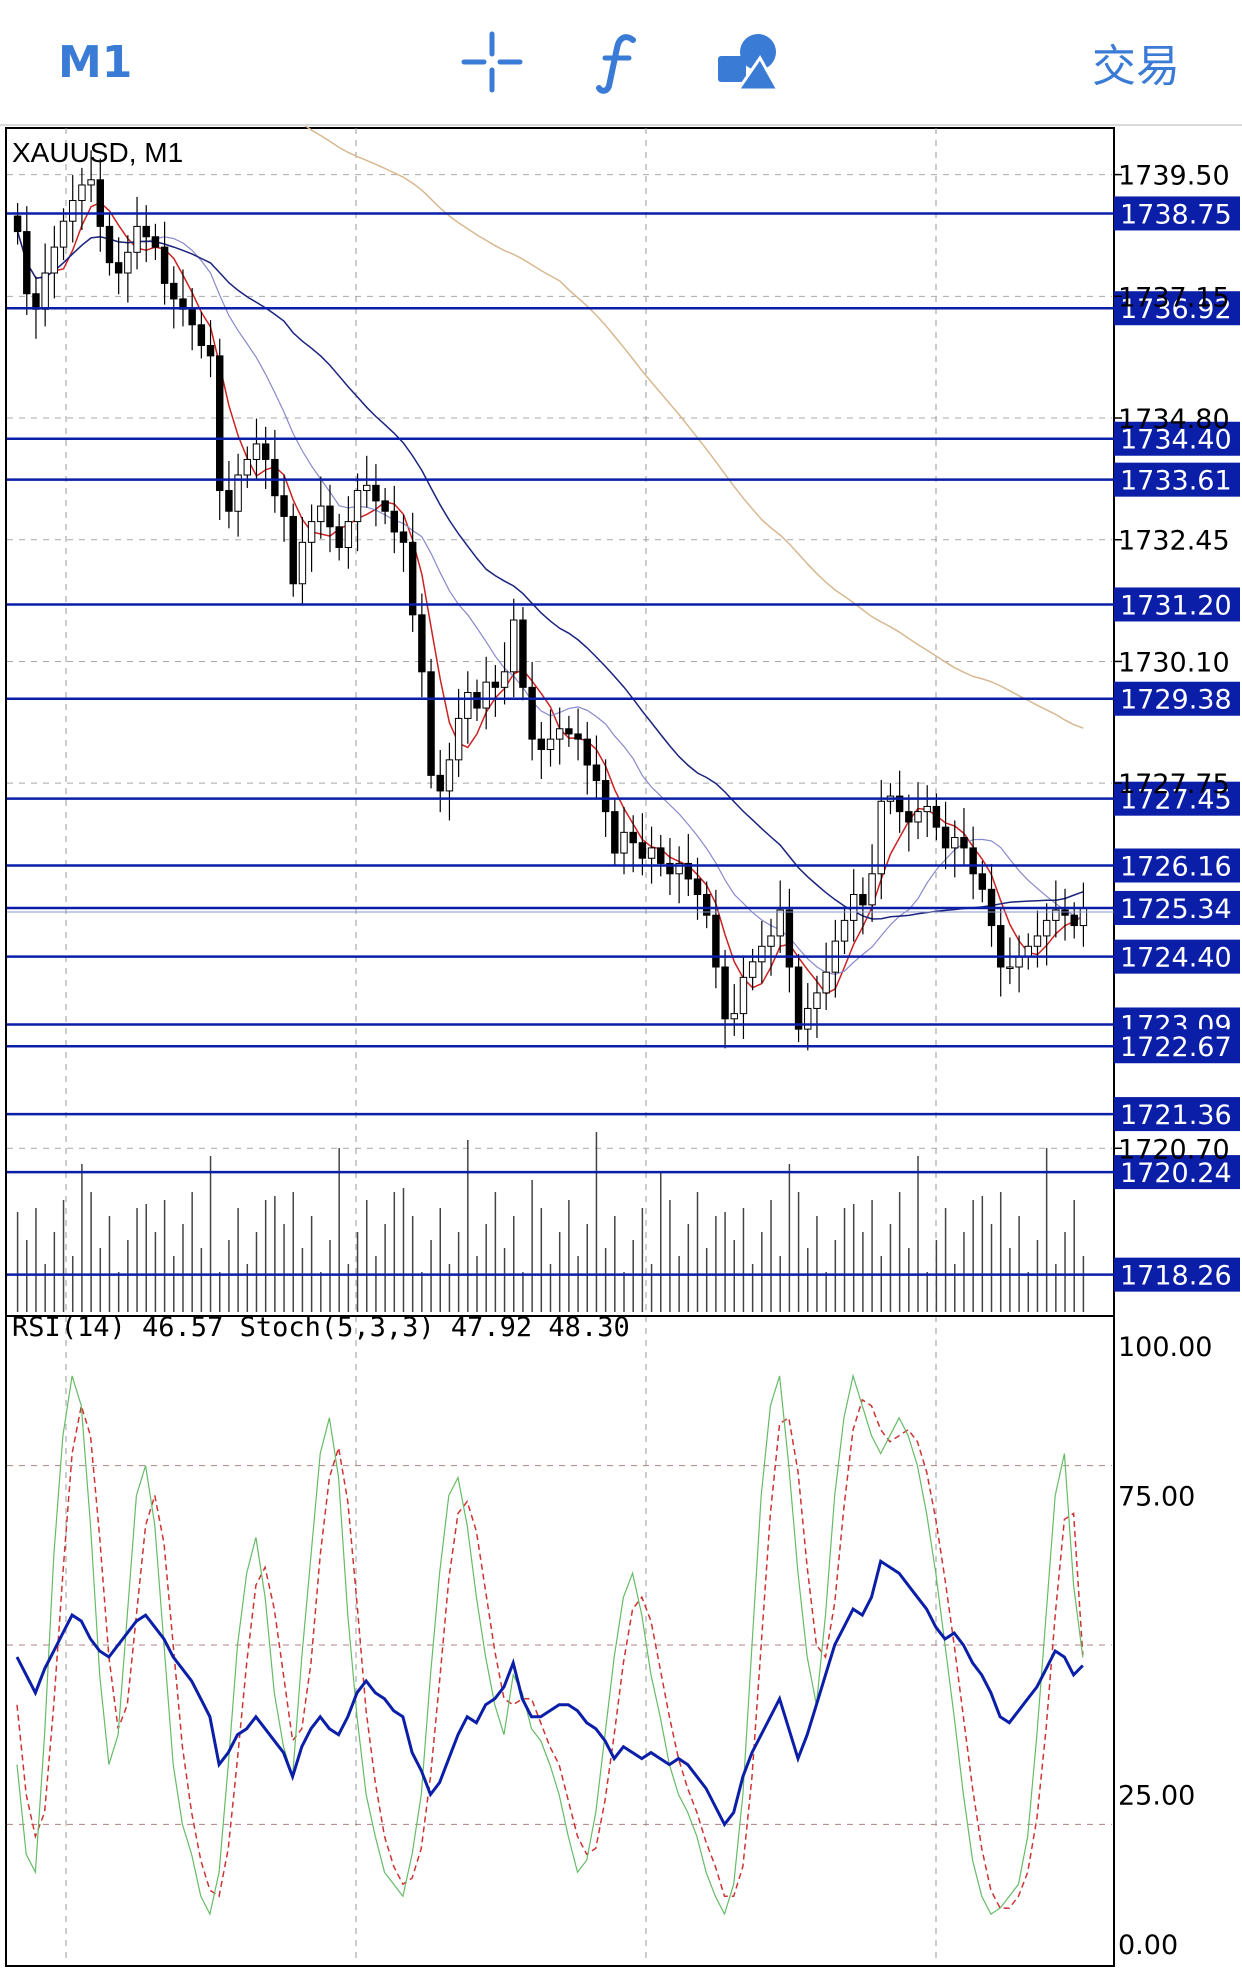 Image resolution: width=1242 pixels, height=1970 pixels. I want to click on toolbar: M1 交易, so click(621, 63).